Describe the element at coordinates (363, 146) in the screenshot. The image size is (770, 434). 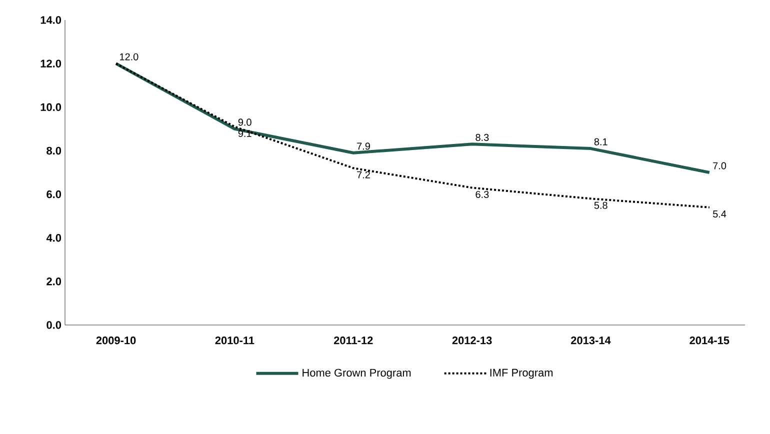
I see `data-label: 7.9` at that location.